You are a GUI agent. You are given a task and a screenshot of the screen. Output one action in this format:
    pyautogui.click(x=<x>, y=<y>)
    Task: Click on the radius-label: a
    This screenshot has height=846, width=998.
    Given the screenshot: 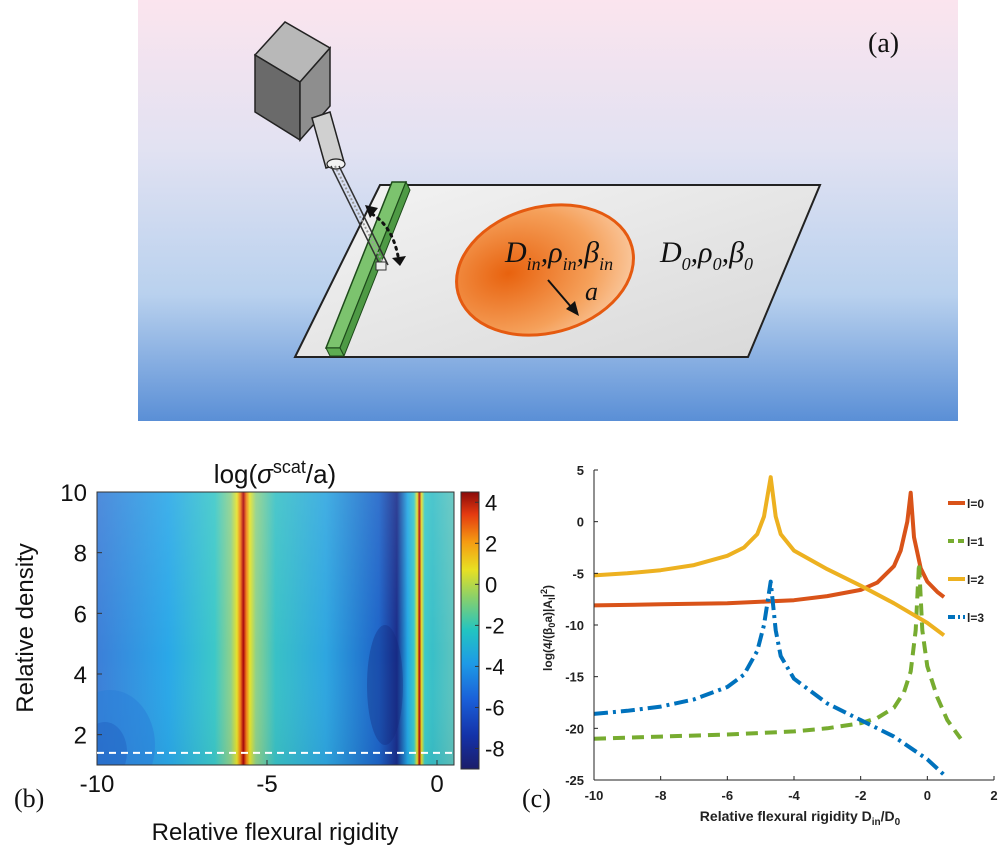 What is the action you would take?
    pyautogui.click(x=591, y=291)
    